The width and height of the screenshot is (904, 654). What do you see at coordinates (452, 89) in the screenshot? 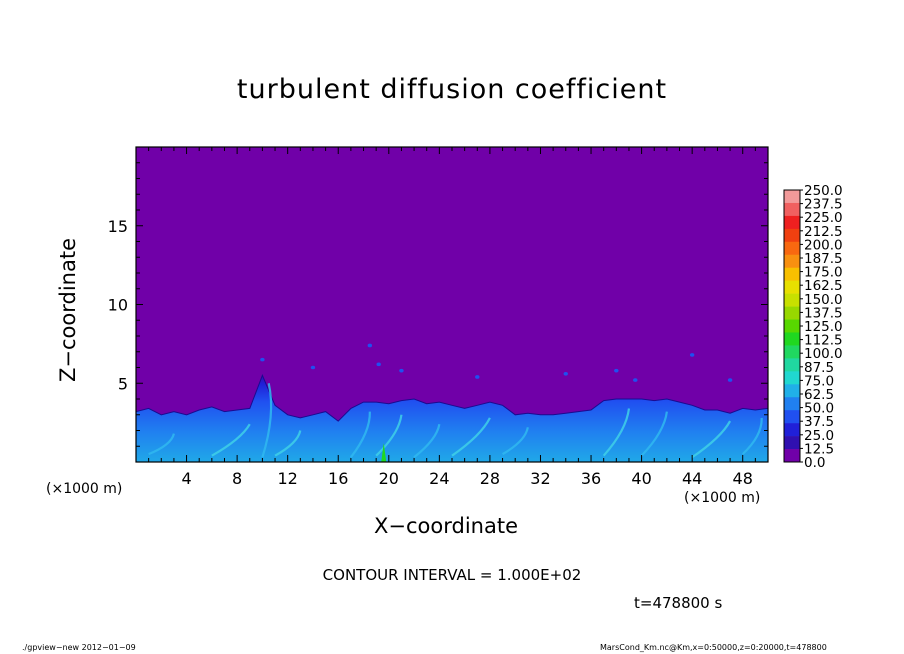
I see `chart-title: turbulent diffusion coefficient` at bounding box center [452, 89].